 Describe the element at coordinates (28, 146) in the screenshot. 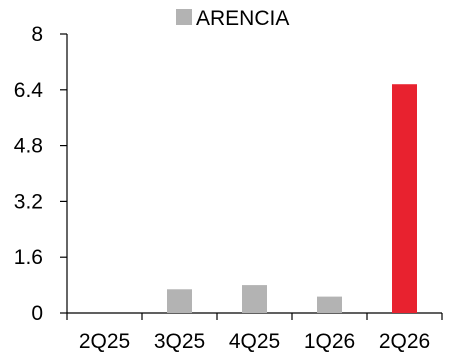

I see `y-tick-label: 4.8` at that location.